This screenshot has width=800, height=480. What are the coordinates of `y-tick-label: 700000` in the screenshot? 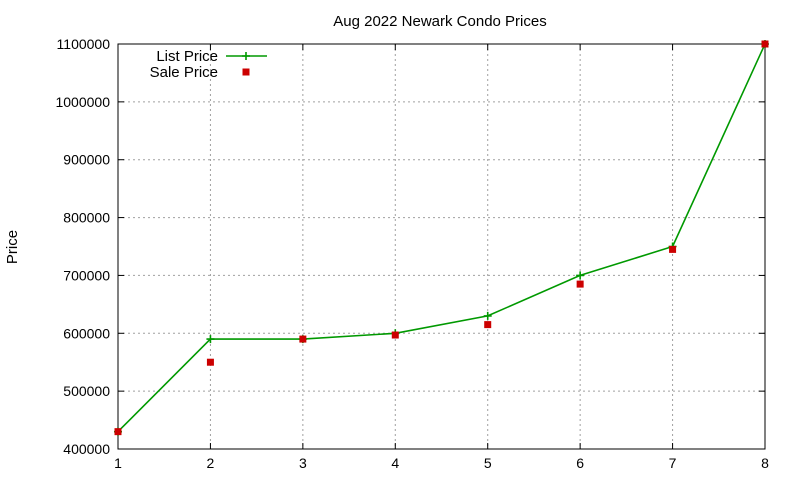 It's located at (86, 275).